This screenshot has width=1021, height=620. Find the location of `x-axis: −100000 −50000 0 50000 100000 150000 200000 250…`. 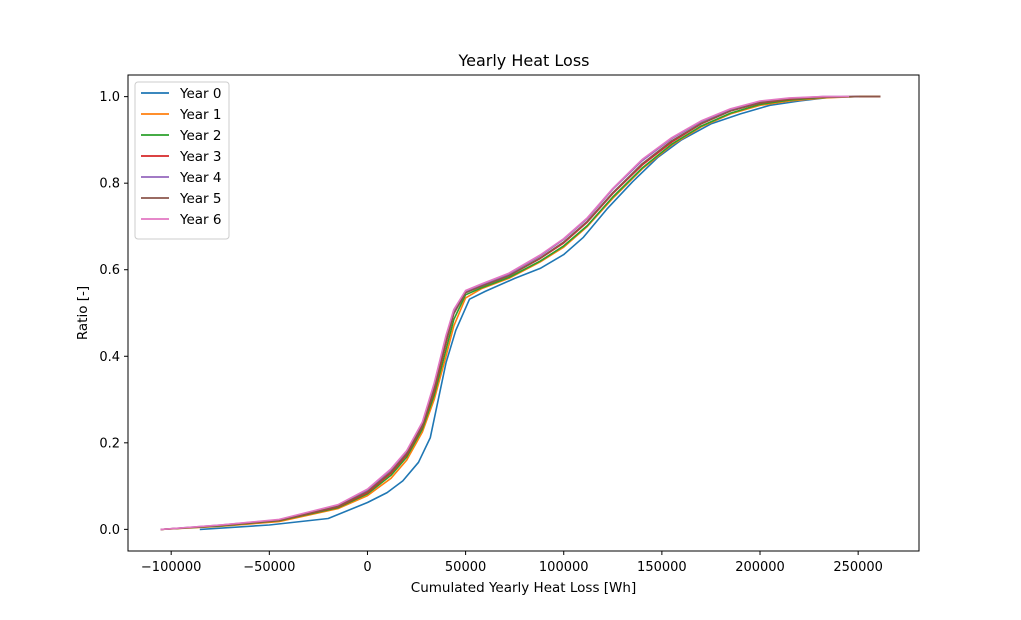

x-axis: −100000 −50000 0 50000 100000 150000 200000 250… is located at coordinates (512, 563).